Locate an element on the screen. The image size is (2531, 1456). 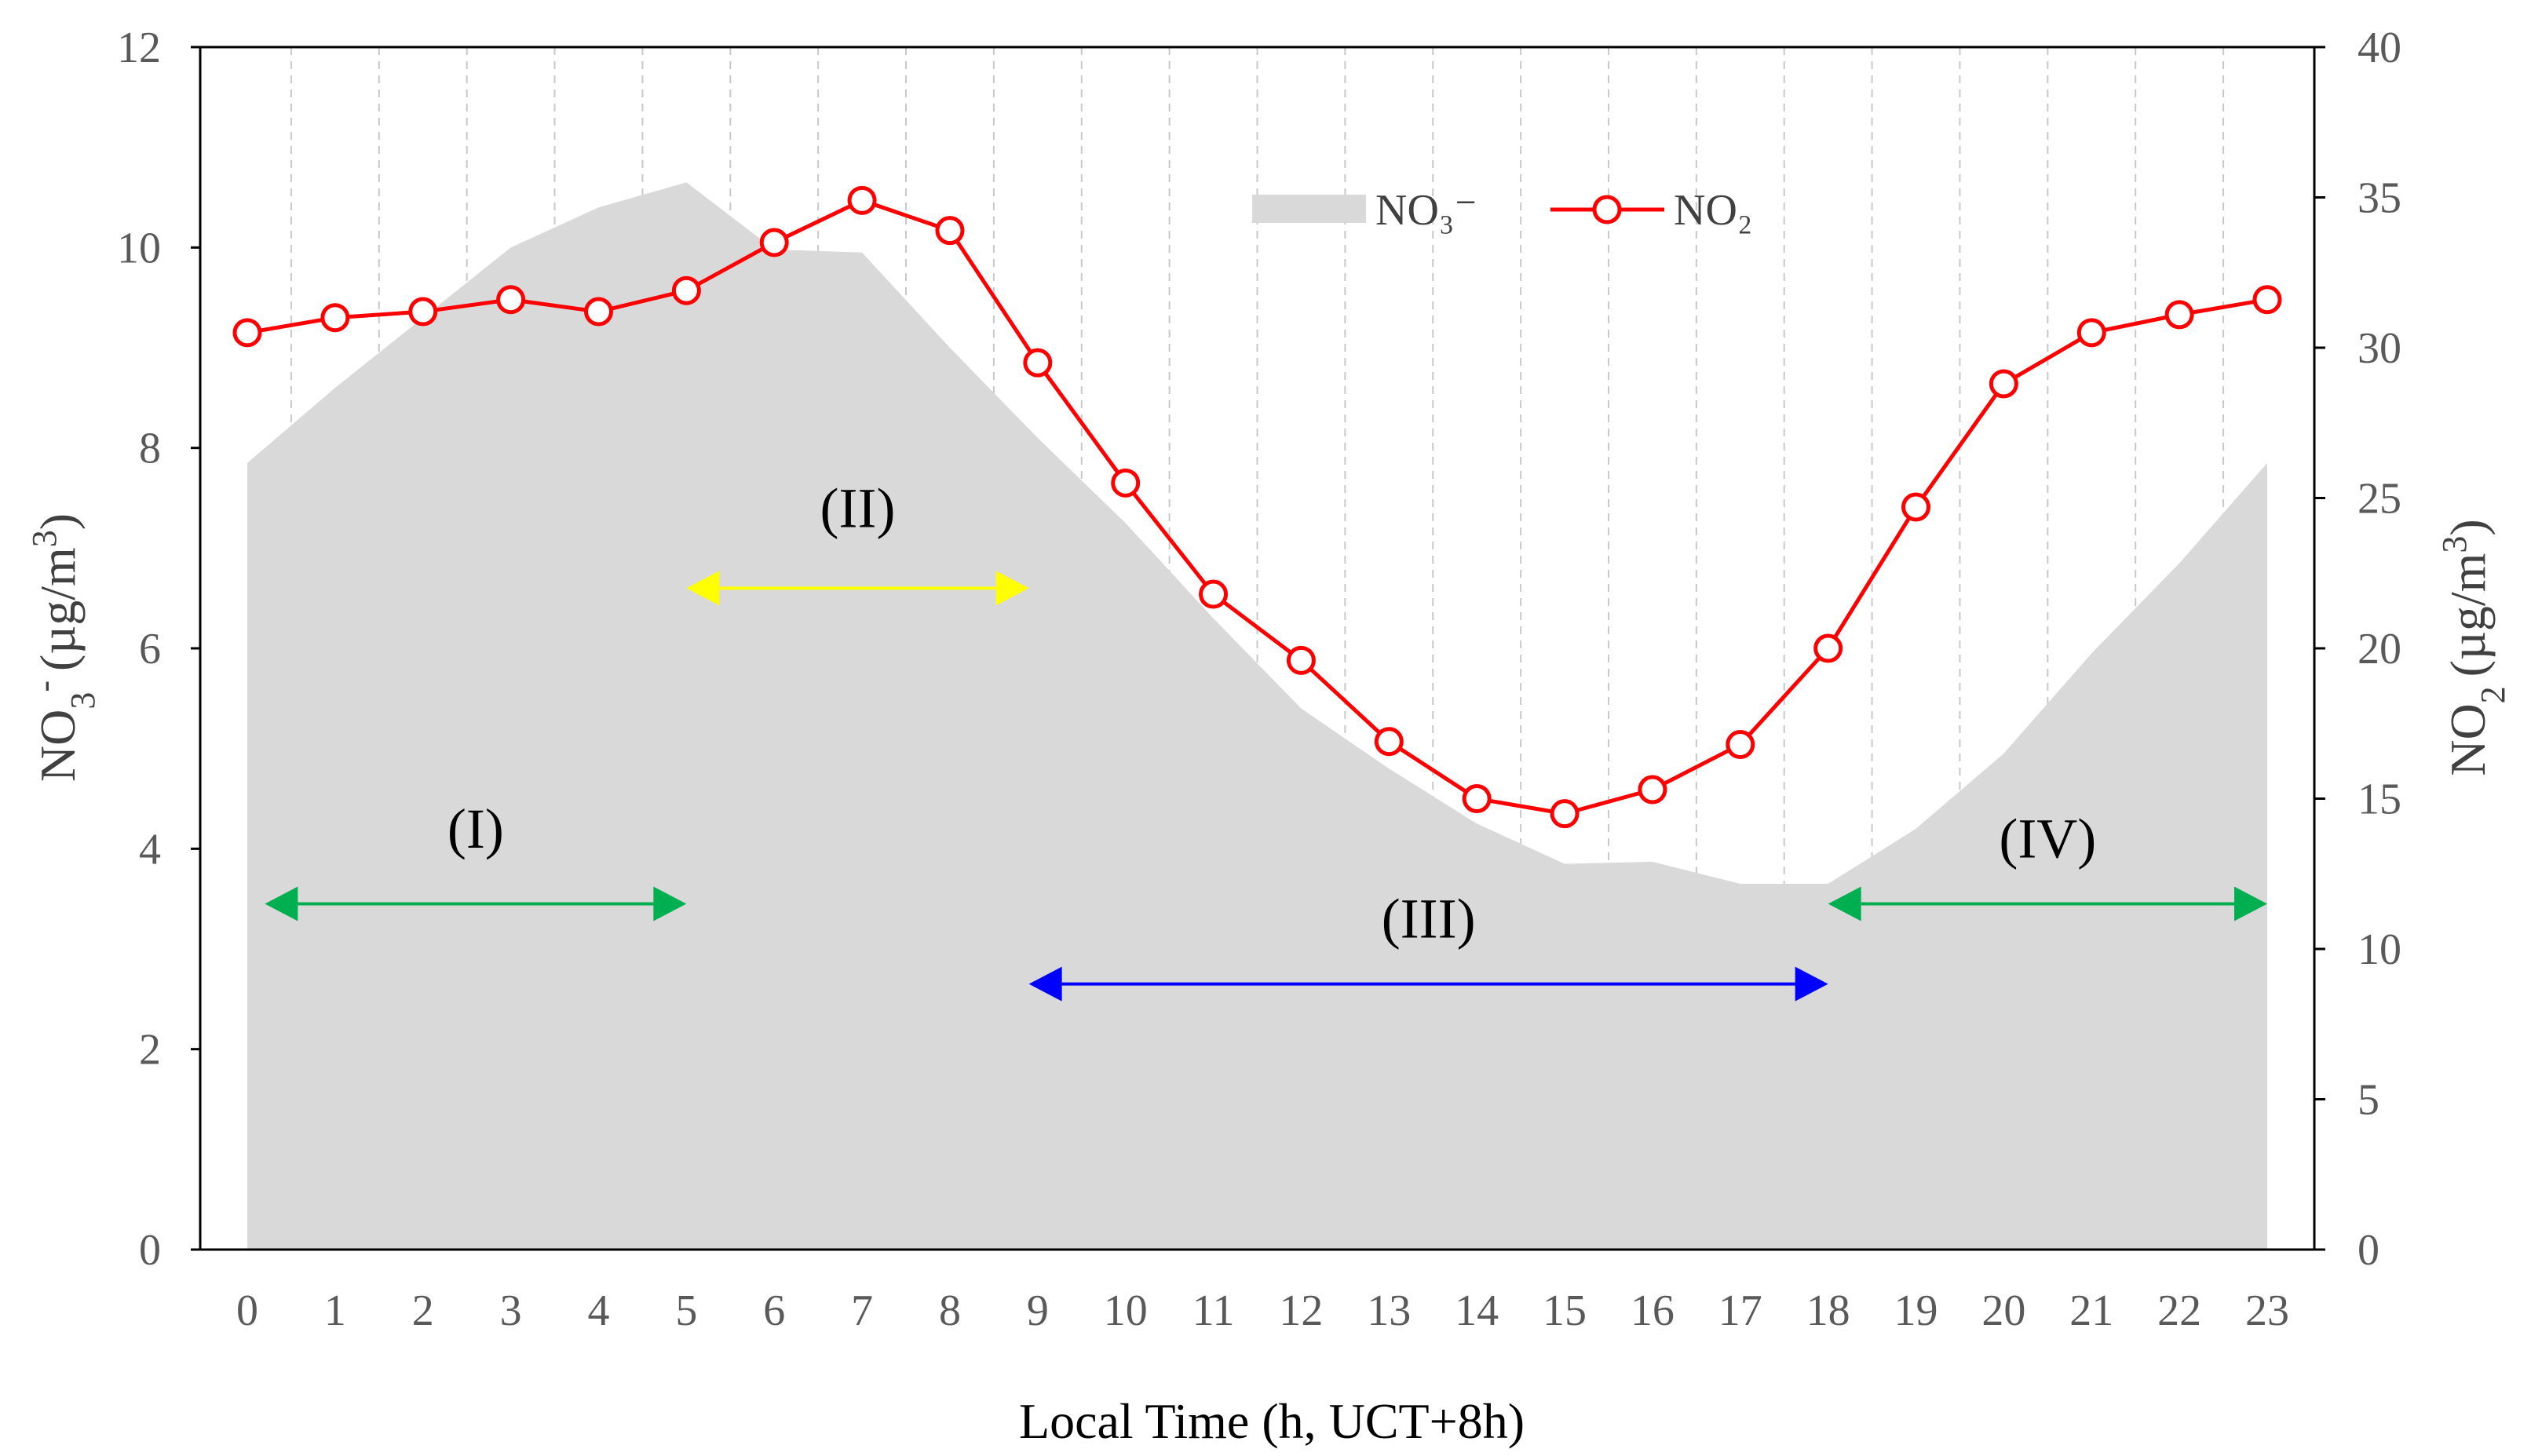
x-tick-label: 18 is located at coordinates (1828, 1310).